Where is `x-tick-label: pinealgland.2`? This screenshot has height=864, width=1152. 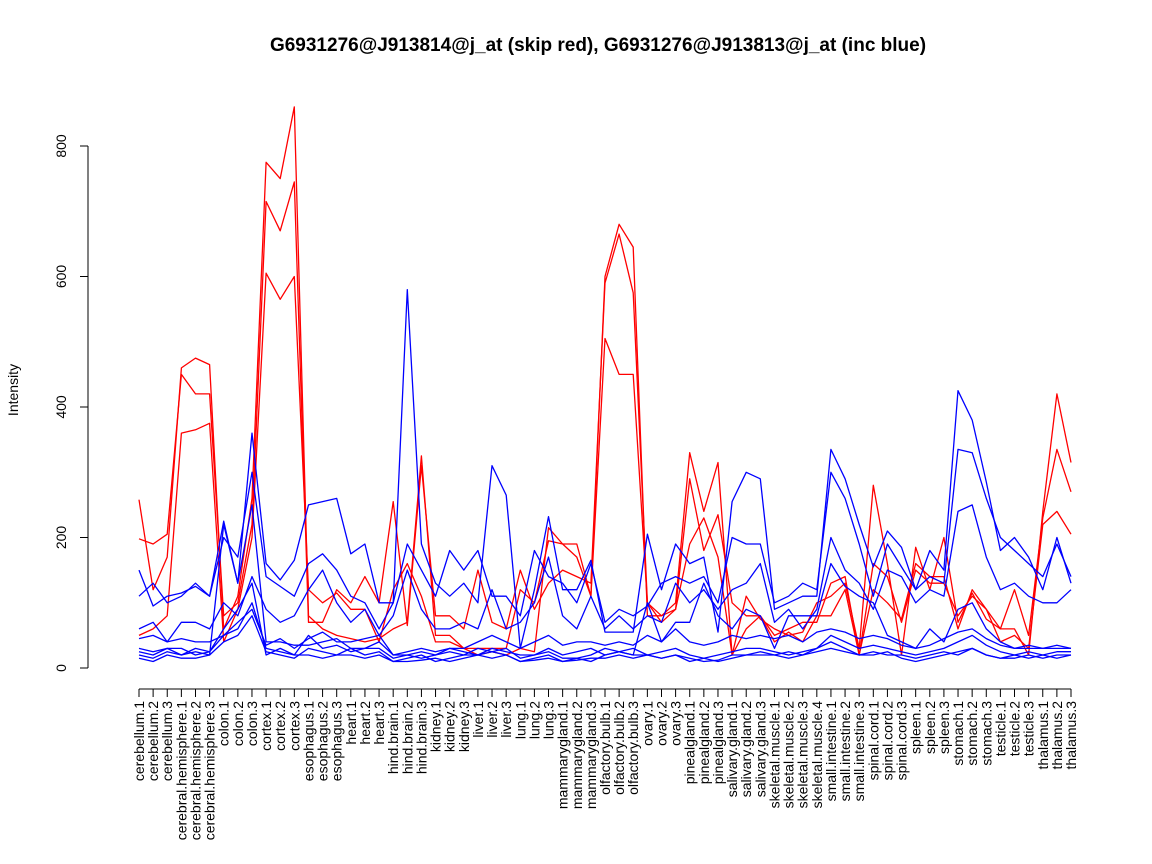
x-tick-label: pinealgland.2 is located at coordinates (704, 743).